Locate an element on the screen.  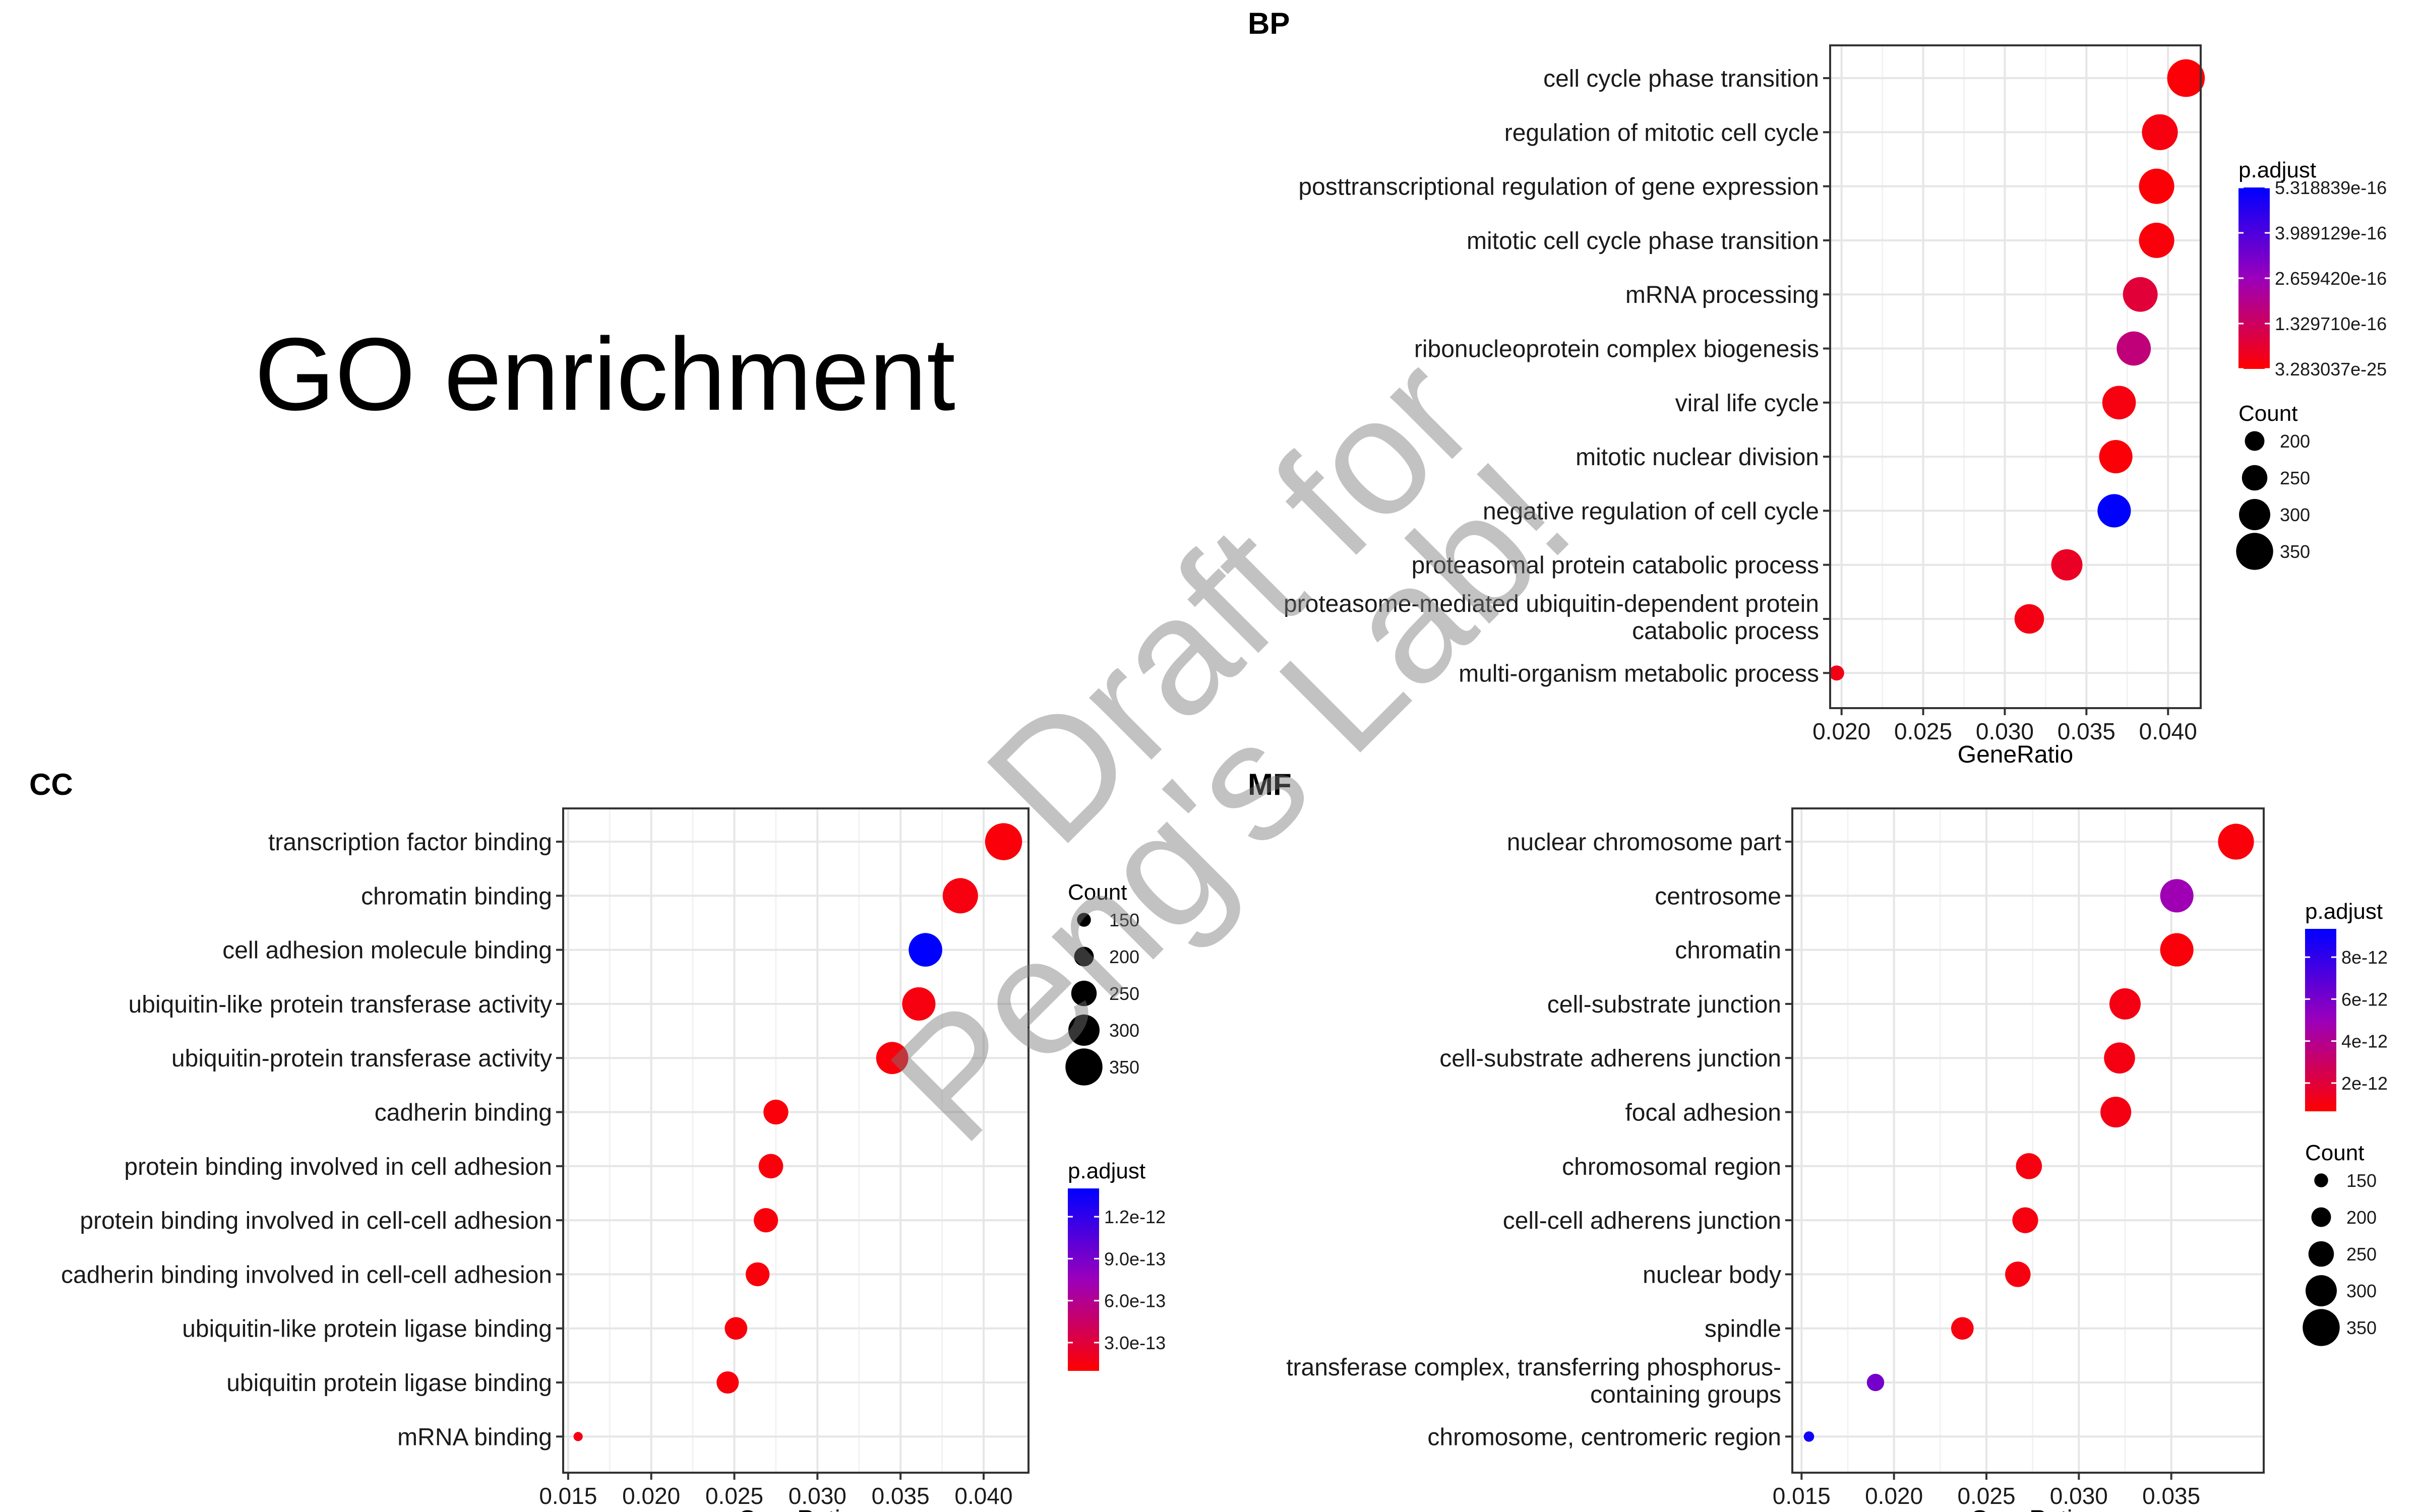
panel-tag-cc: CC is located at coordinates (51, 784).